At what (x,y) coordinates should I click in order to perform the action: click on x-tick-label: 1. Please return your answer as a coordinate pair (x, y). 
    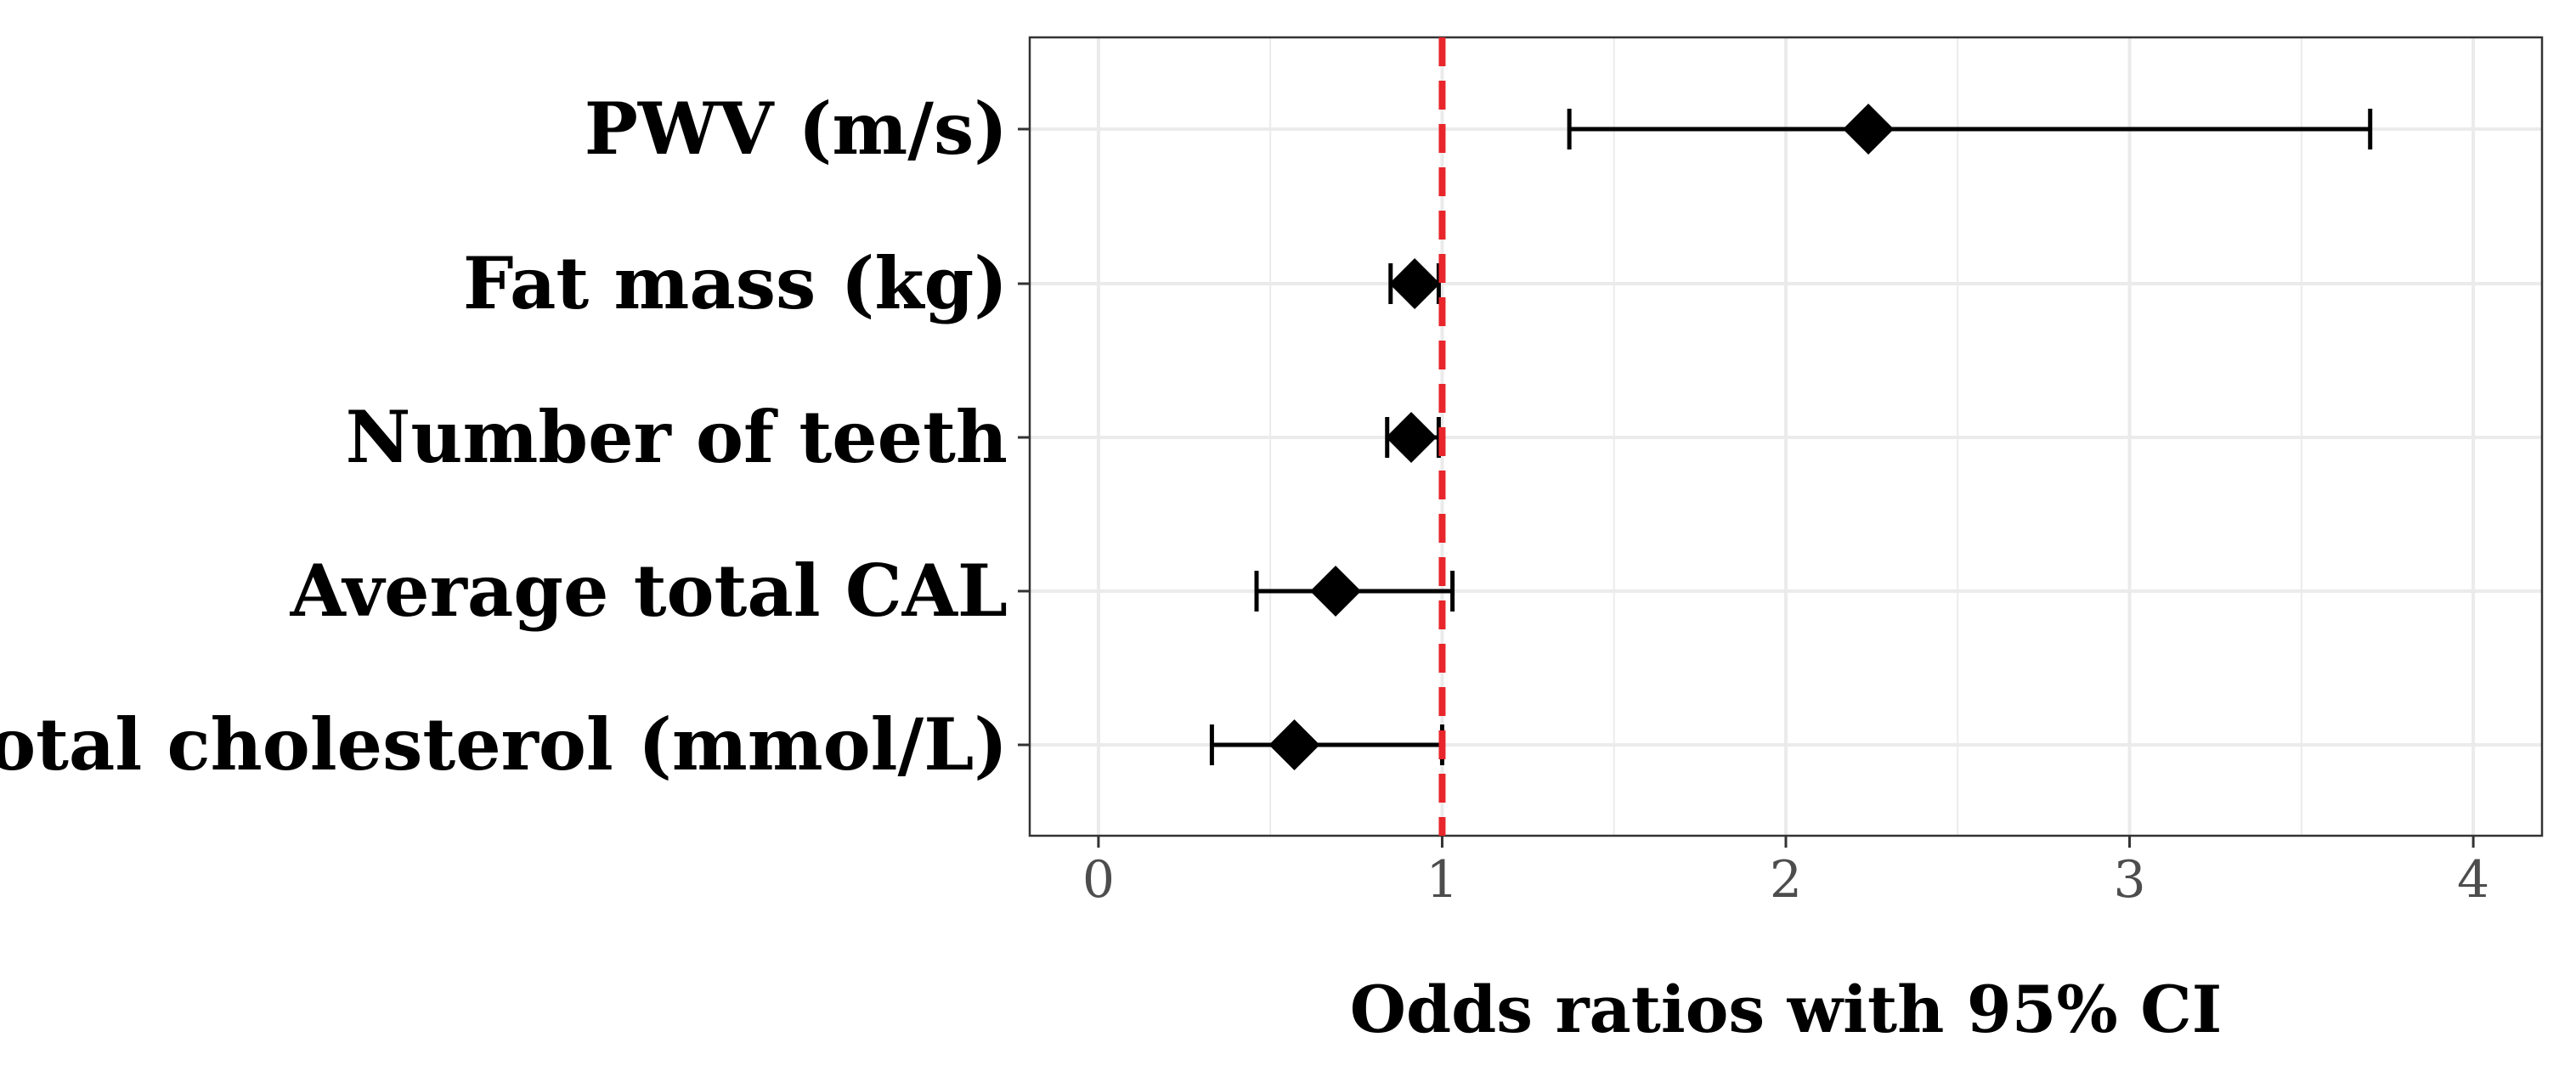
    Looking at the image, I should click on (1442, 880).